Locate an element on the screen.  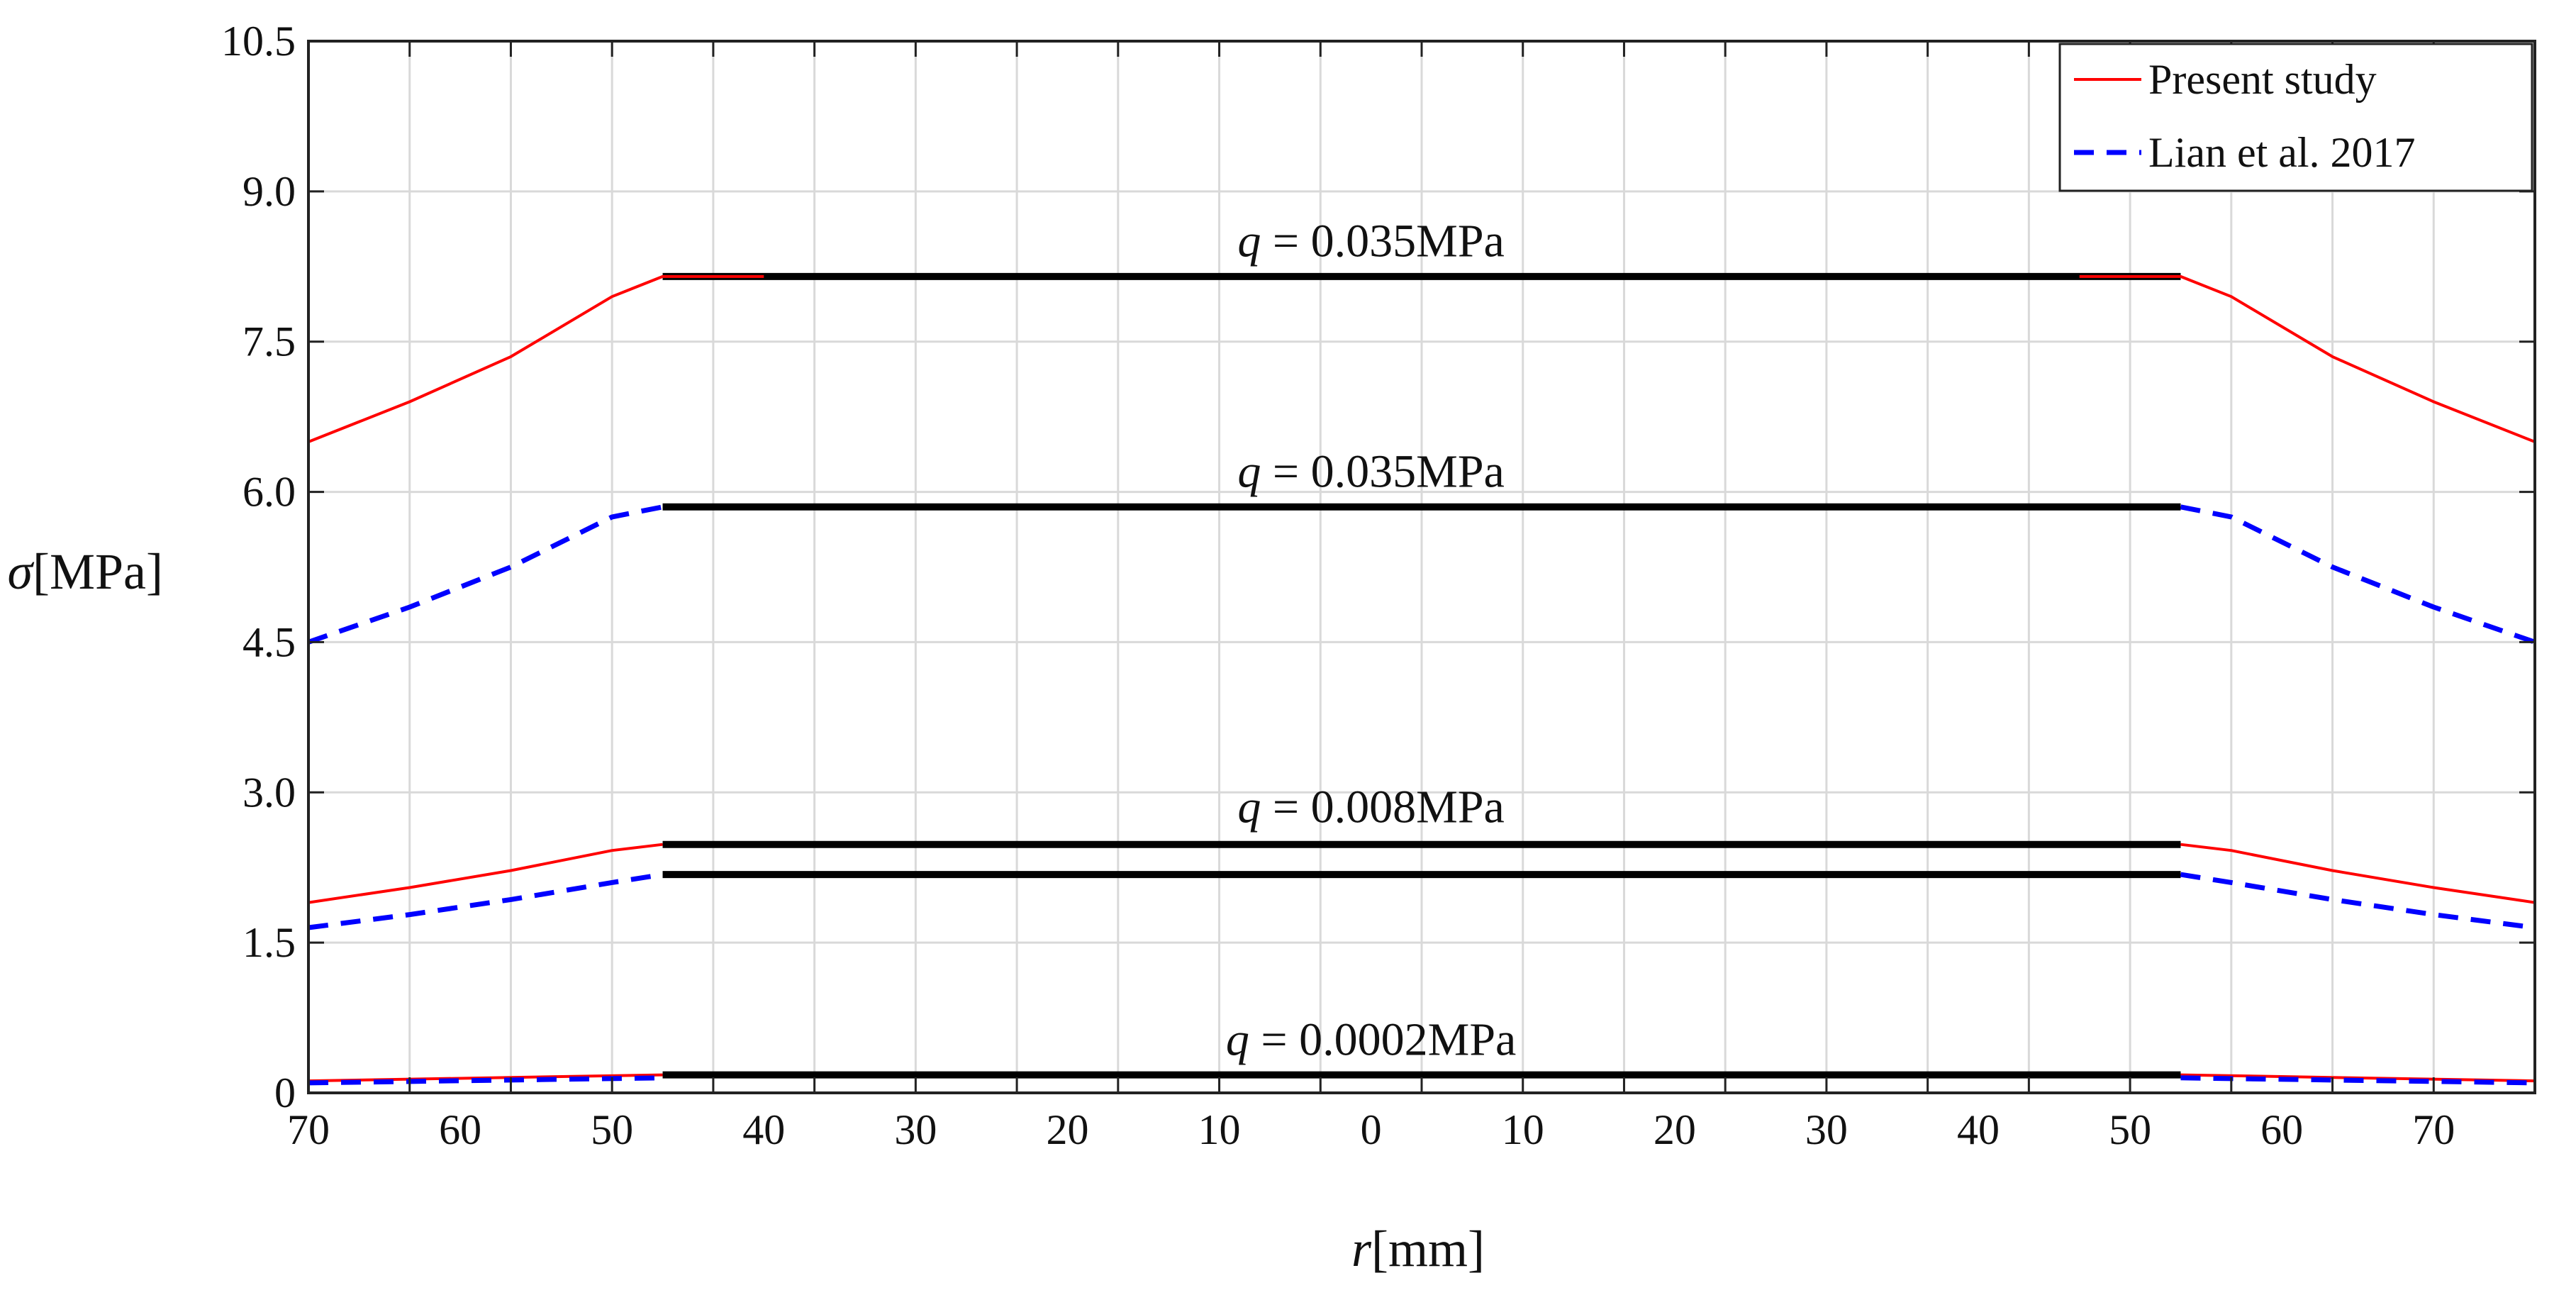
legend-label-lian-2017: Lian et al. 2017 is located at coordinates (2282, 152).